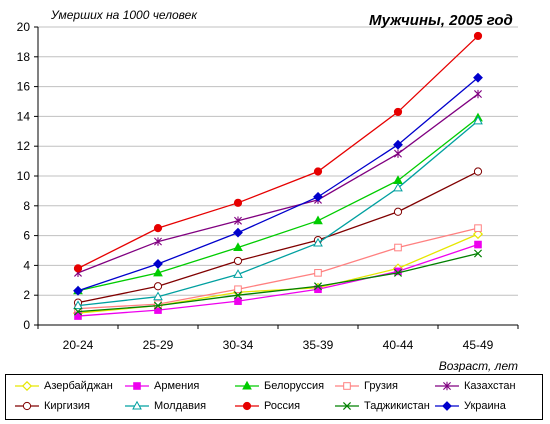 The height and width of the screenshot is (424, 550). I want to click on legend-label: Грузия, so click(381, 386).